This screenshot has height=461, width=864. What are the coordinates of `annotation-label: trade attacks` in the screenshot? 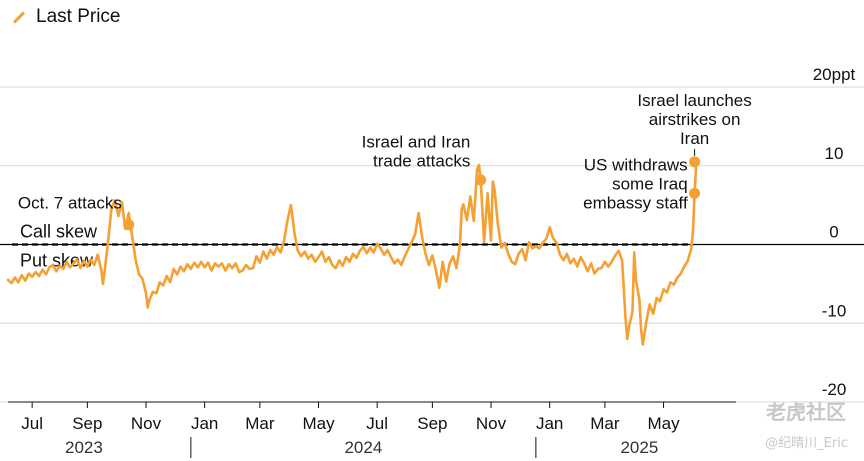 It's located at (421, 161).